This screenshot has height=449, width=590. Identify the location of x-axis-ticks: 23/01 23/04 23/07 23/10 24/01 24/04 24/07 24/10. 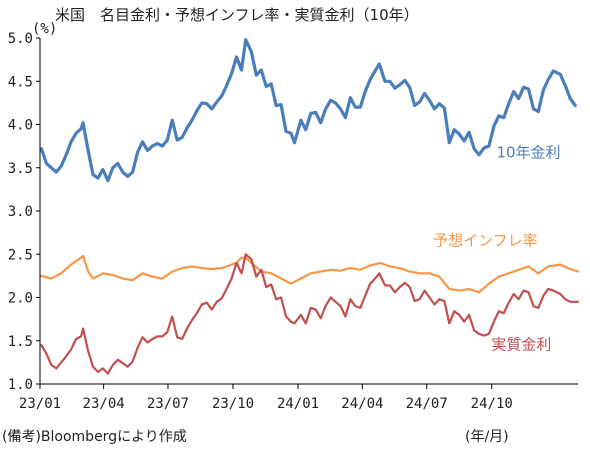
(266, 398).